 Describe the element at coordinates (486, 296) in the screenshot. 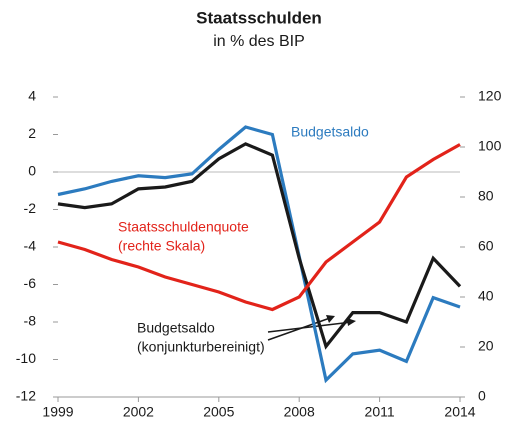

I see `y2-tick-label: 40` at that location.